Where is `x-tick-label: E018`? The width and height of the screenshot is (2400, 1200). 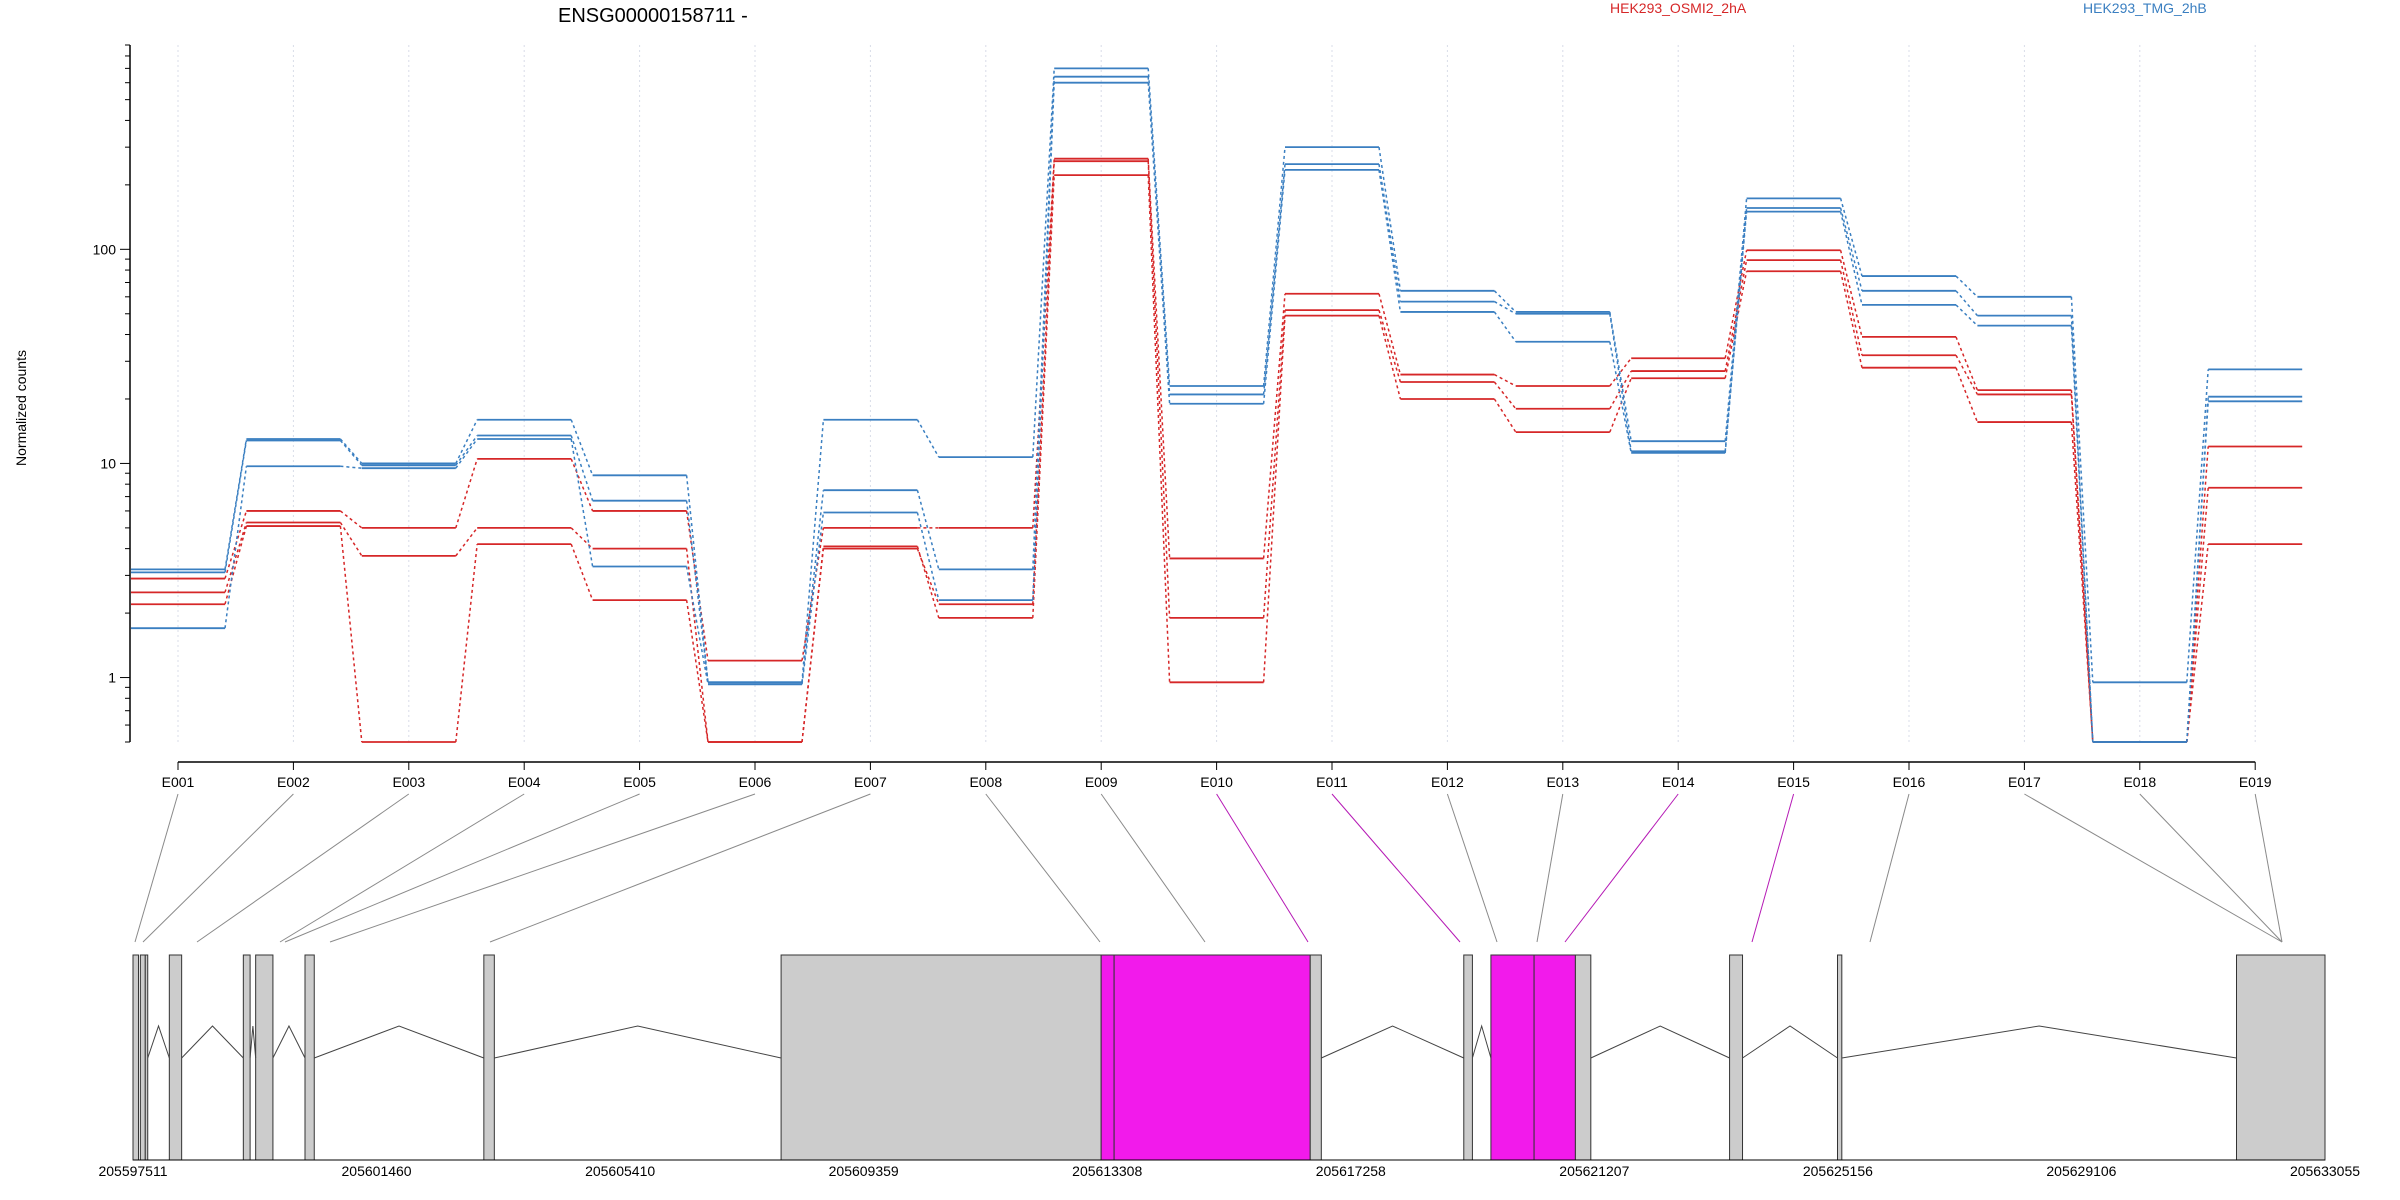 x-tick-label: E018 is located at coordinates (2139, 782).